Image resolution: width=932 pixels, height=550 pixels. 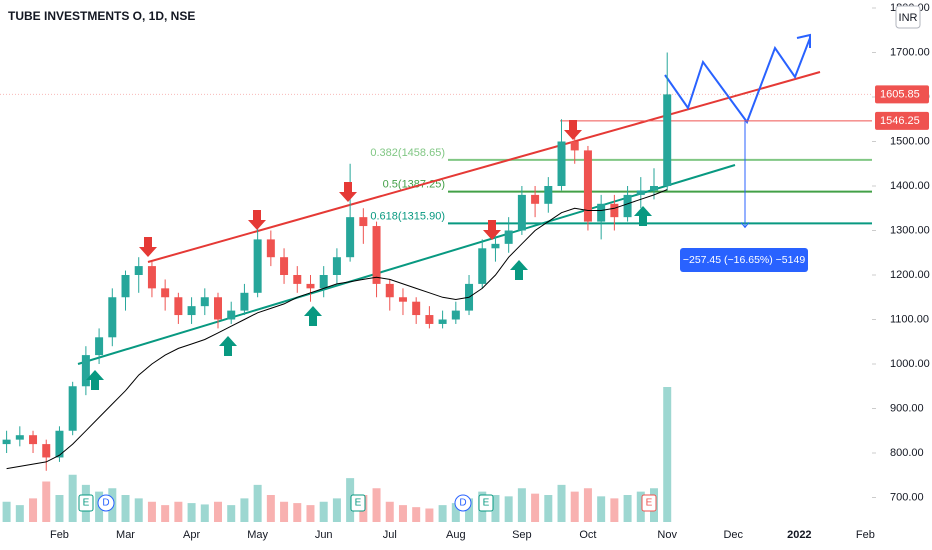 I want to click on currency-box, so click(x=908, y=17).